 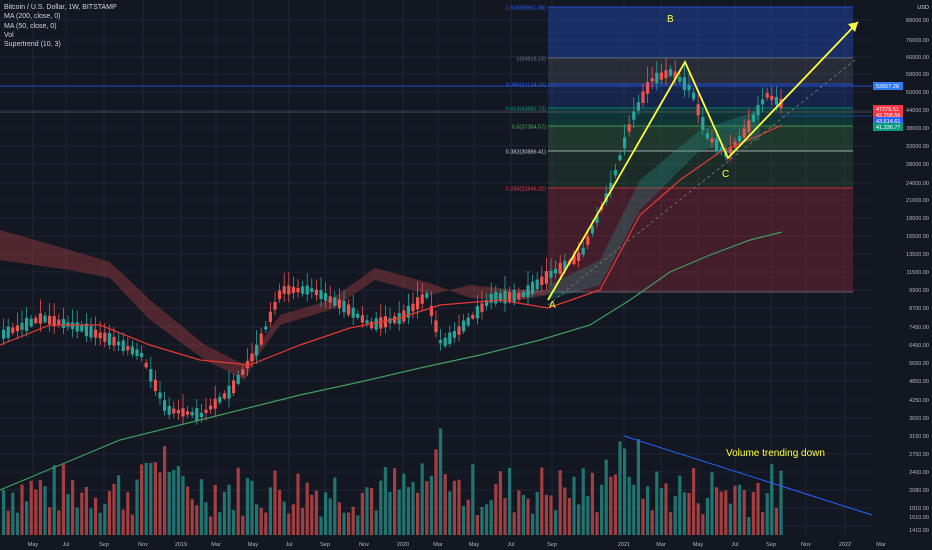 What do you see at coordinates (919, 473) in the screenshot?
I see `price-axis-label: 2400.00` at bounding box center [919, 473].